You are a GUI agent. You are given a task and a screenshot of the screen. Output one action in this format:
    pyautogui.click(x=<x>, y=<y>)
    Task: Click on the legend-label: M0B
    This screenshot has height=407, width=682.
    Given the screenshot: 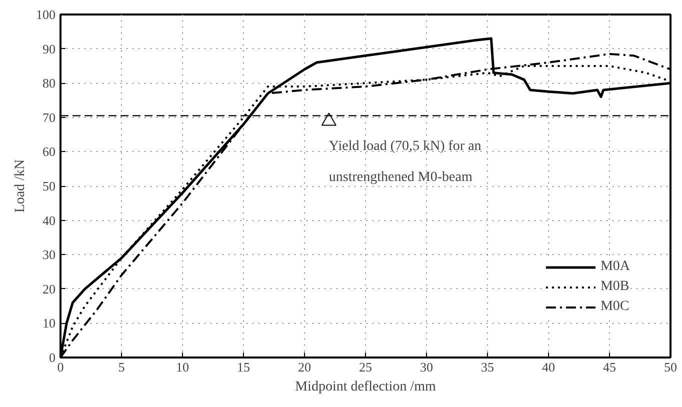 What is the action you would take?
    pyautogui.click(x=615, y=287)
    